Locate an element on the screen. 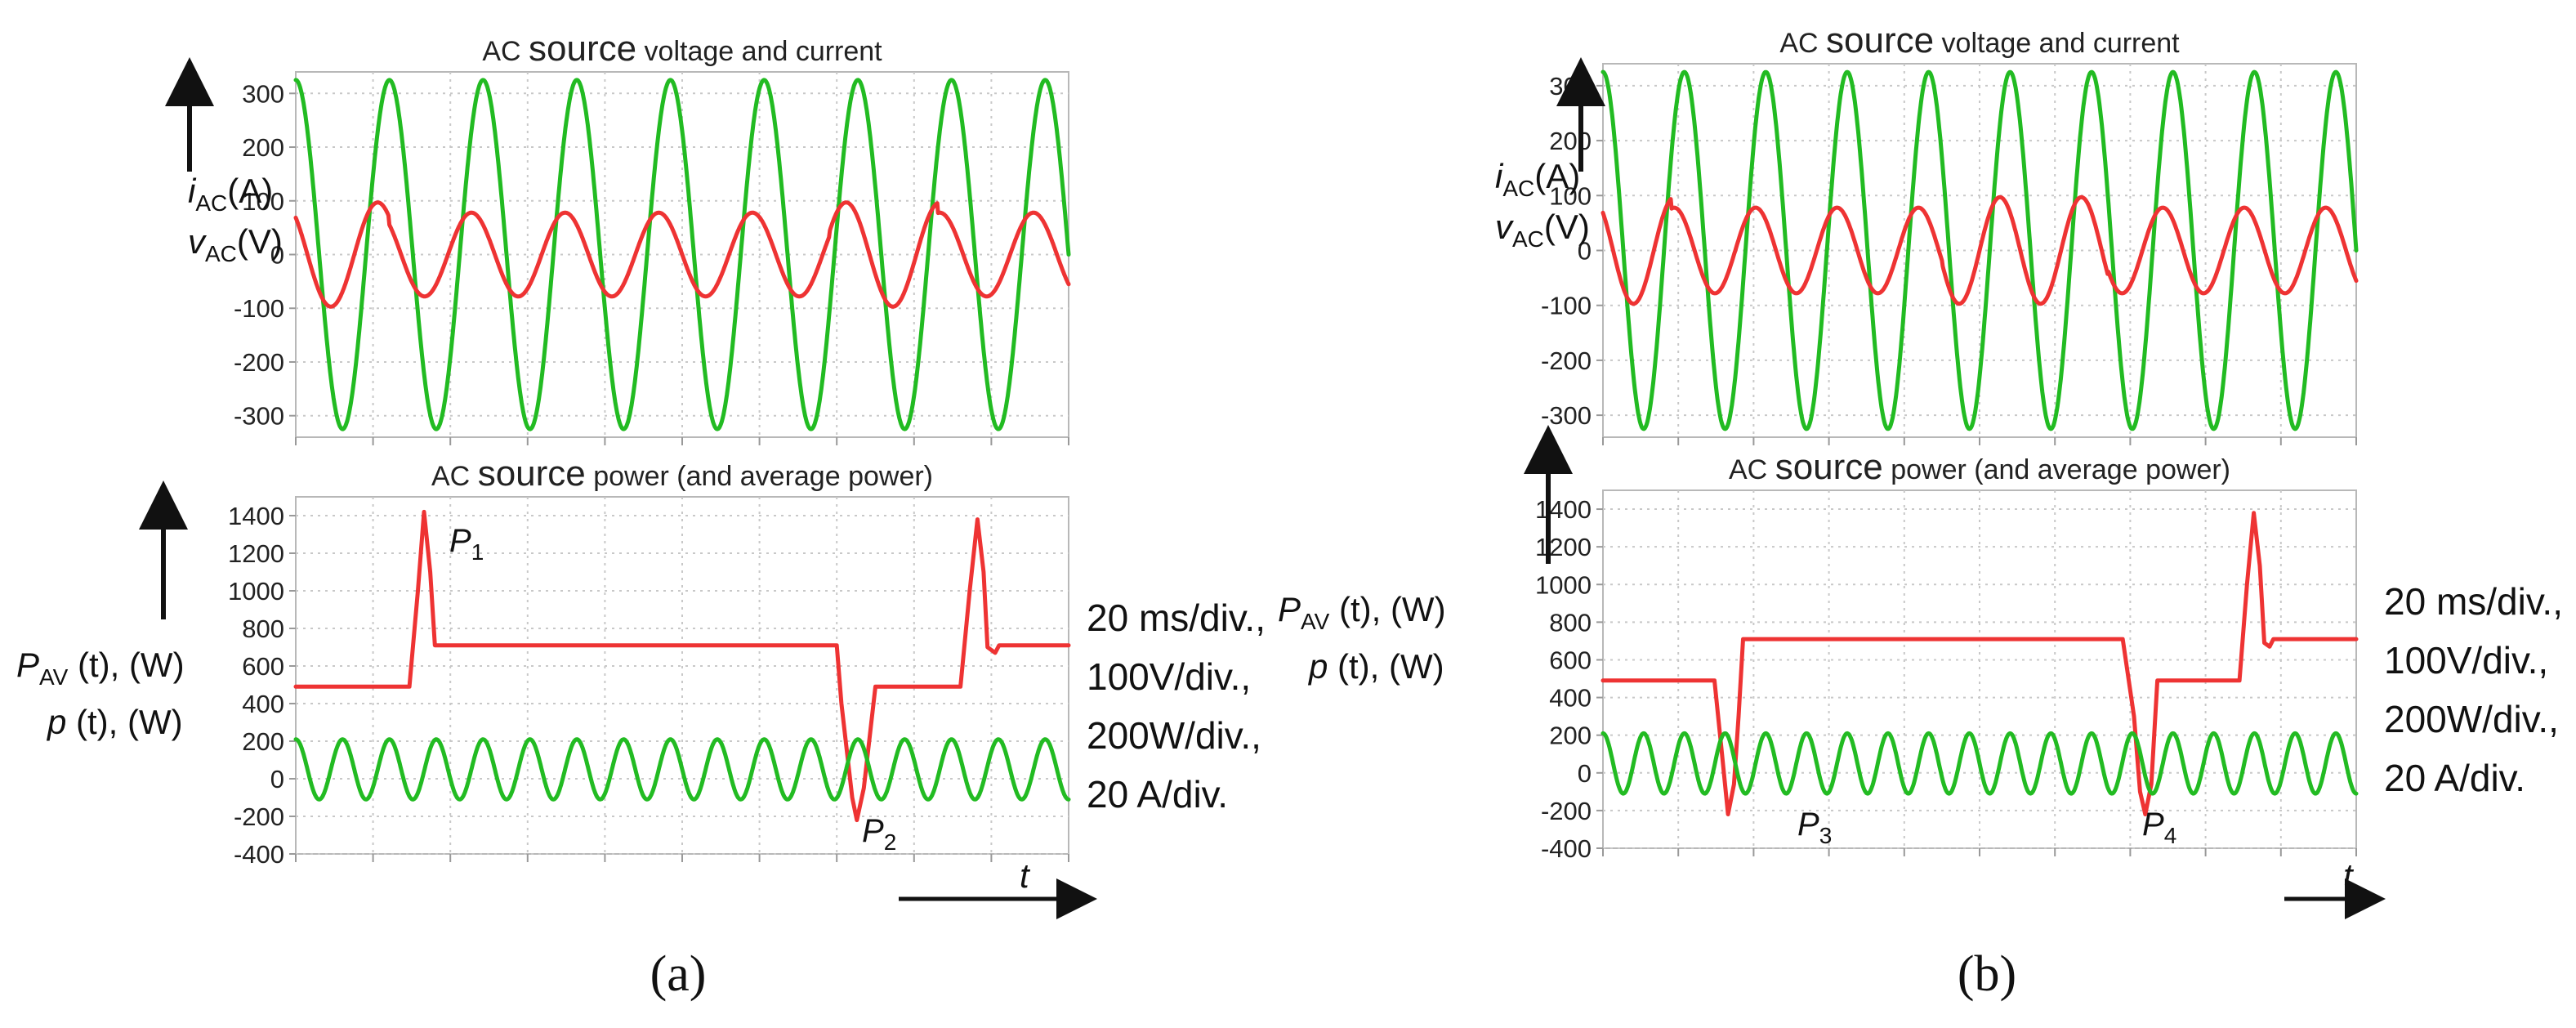  plot-1: 1400 1200 1000 800 600 400 200 0 -200 -400 is located at coordinates (650, 682).